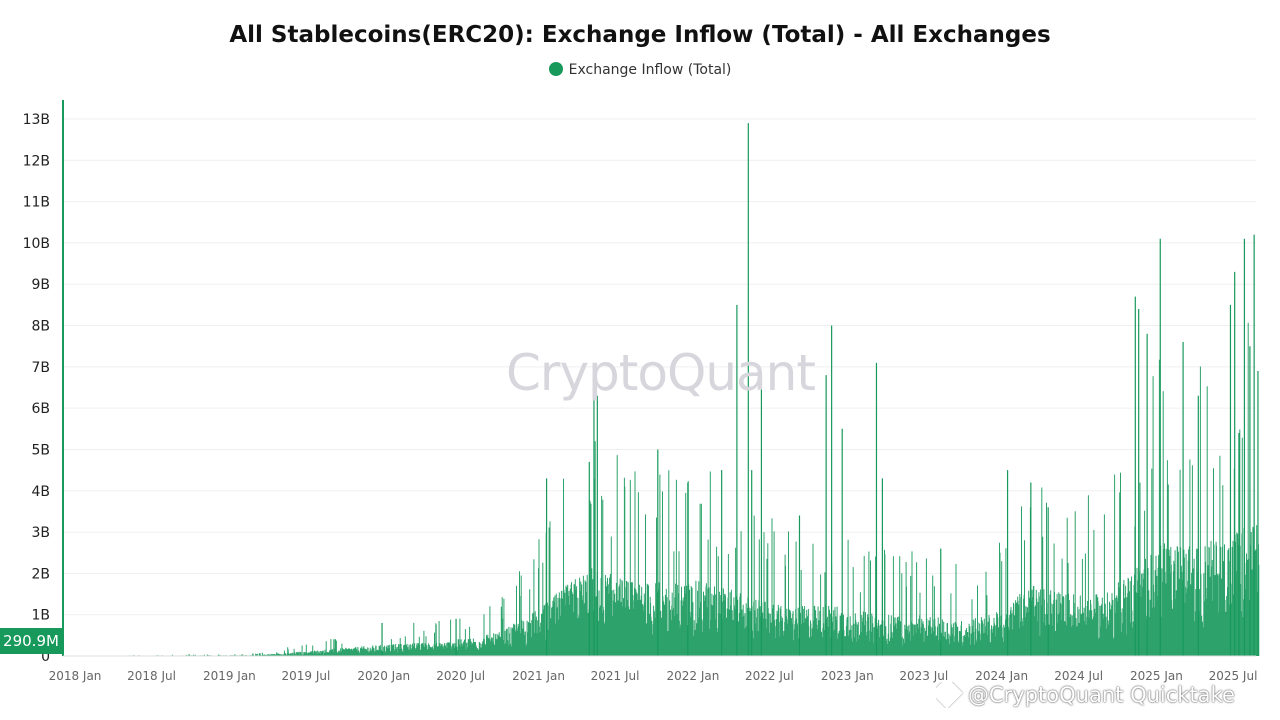 The width and height of the screenshot is (1280, 720). Describe the element at coordinates (45, 657) in the screenshot. I see `y-tick-label: 0` at that location.